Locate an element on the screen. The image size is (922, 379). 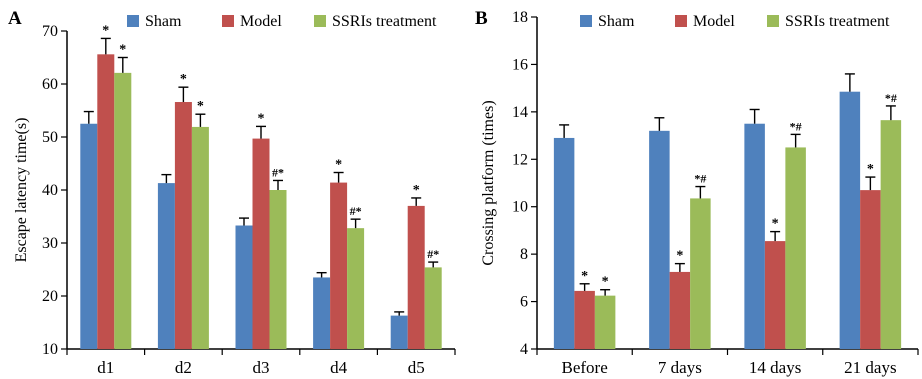
x-category-label: d5 is located at coordinates (416, 367).